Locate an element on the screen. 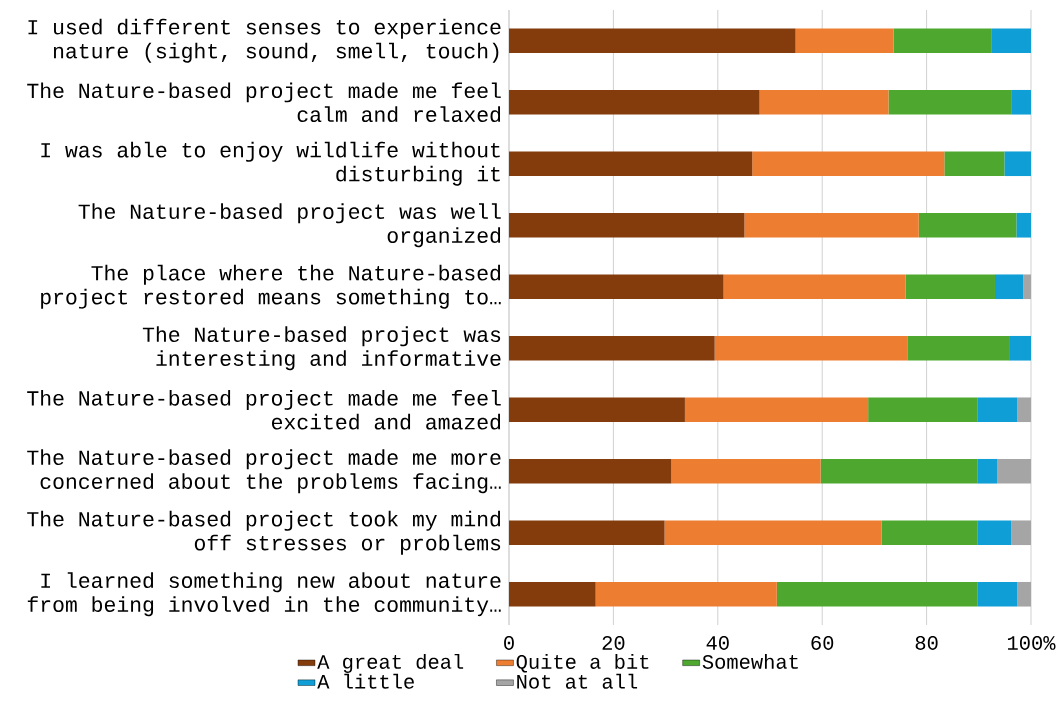 The height and width of the screenshot is (701, 1061). x-tick-label: 20 is located at coordinates (613, 643).